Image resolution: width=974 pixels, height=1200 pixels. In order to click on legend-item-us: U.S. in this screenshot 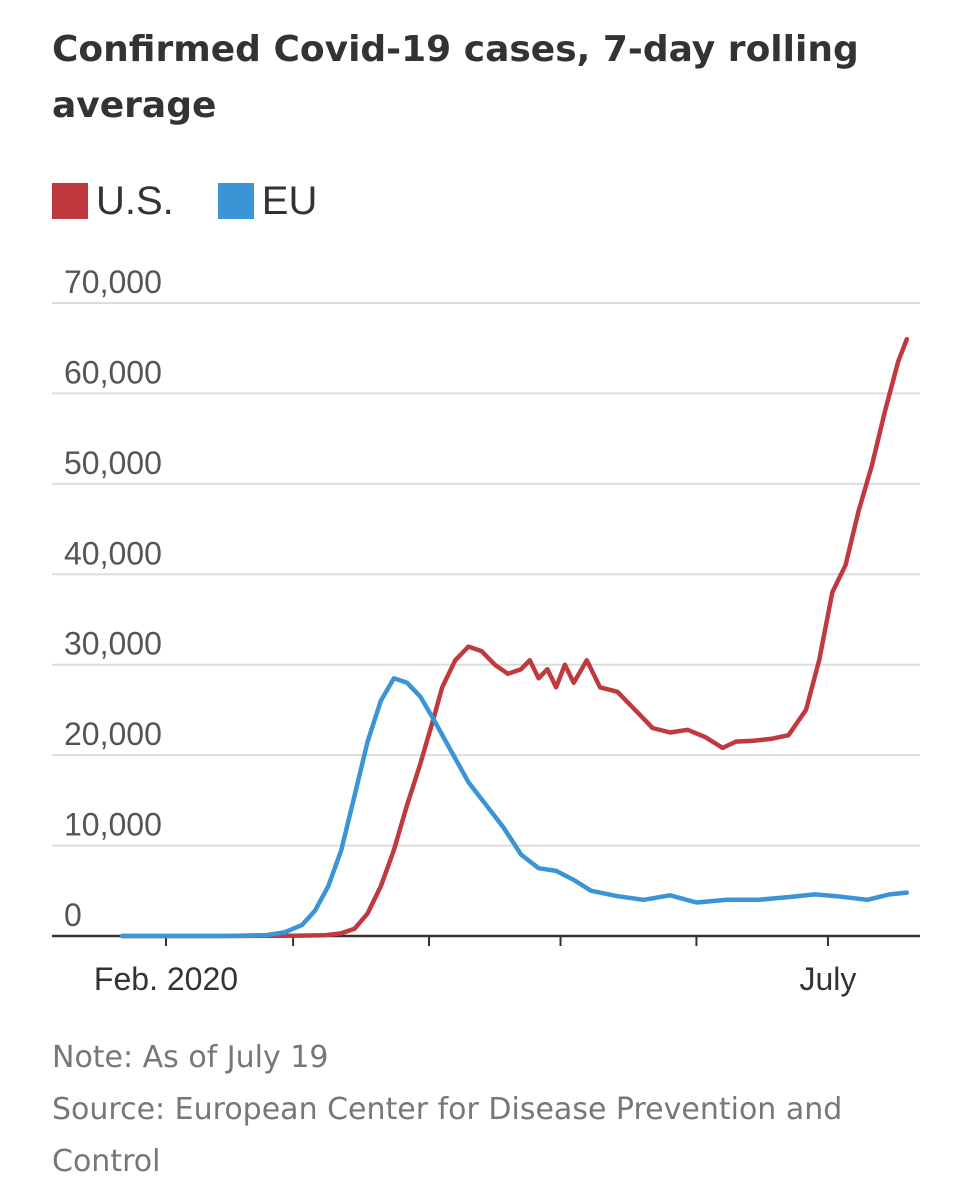, I will do `click(113, 201)`.